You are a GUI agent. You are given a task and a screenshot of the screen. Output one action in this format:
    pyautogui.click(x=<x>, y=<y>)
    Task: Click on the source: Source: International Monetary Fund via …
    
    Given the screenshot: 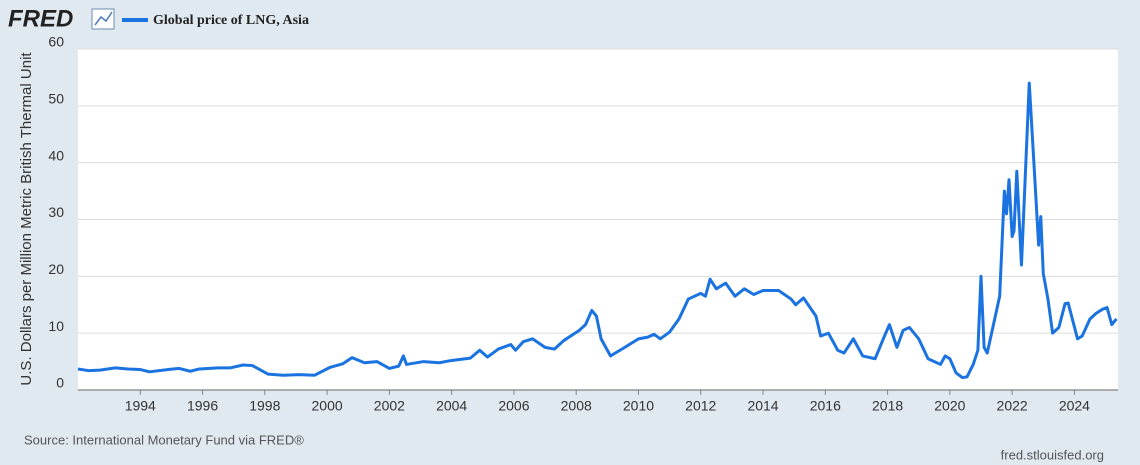 What is the action you would take?
    pyautogui.click(x=164, y=439)
    